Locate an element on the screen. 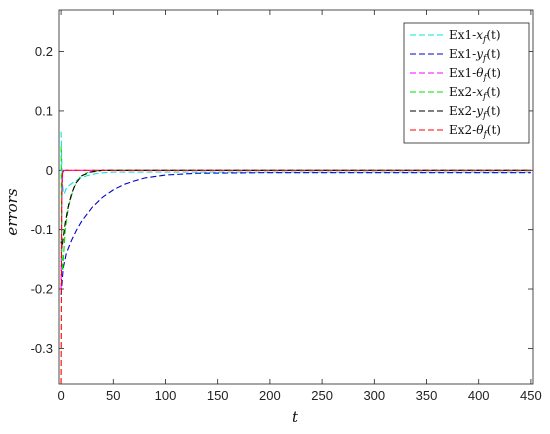  x-tick-label: 250 is located at coordinates (322, 395).